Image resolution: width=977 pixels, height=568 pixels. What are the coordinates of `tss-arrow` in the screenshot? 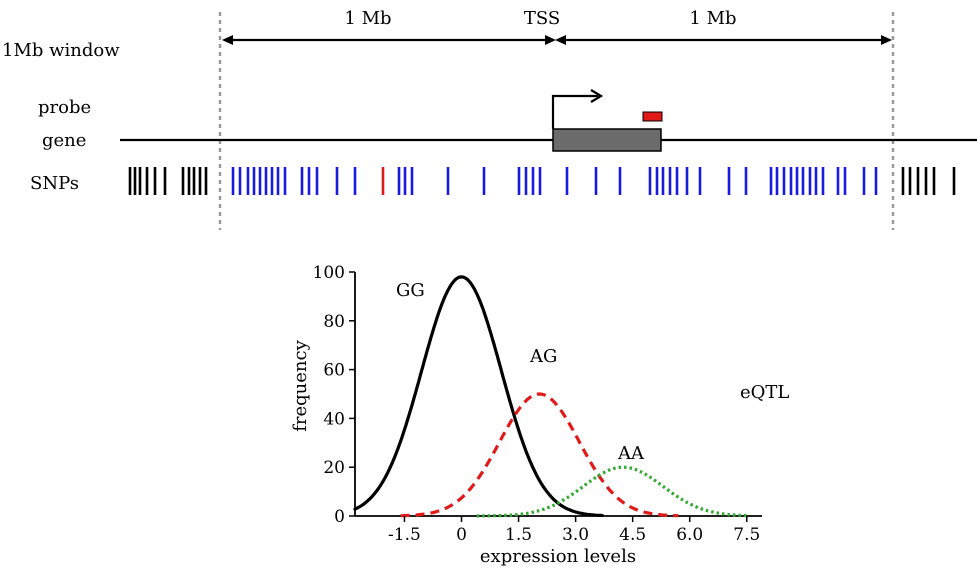 It's located at (577, 109).